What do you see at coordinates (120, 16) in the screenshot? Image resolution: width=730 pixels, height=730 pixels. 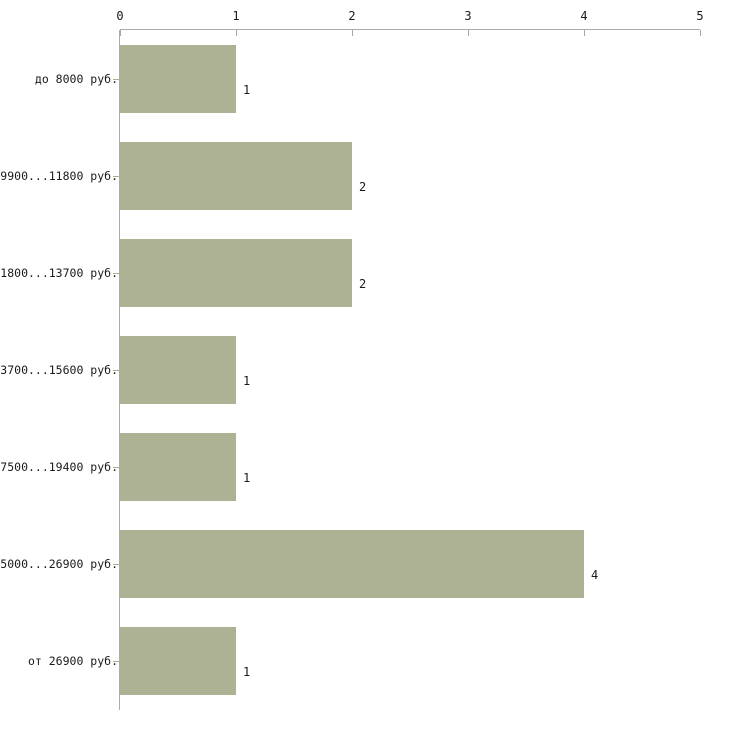 I see `x-tick-label: 0` at bounding box center [120, 16].